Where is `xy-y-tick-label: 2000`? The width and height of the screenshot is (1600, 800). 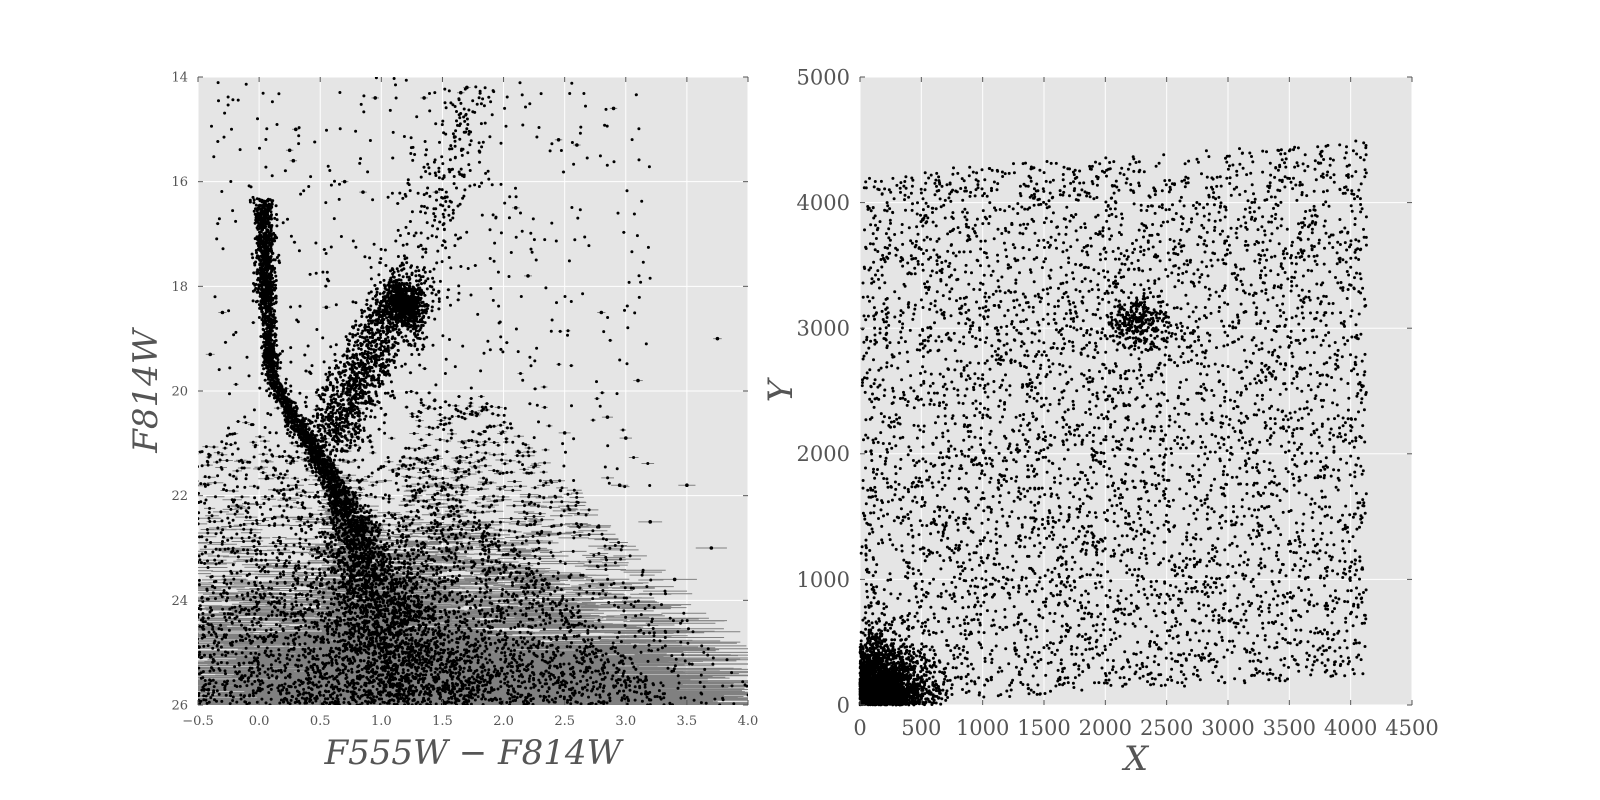
xy-y-tick-label: 2000 is located at coordinates (823, 454).